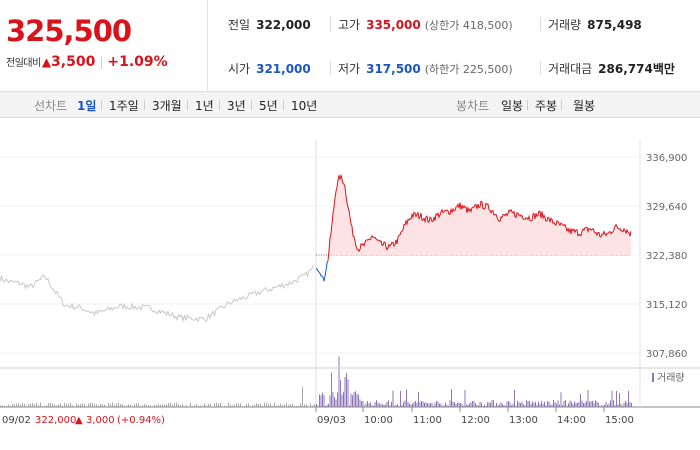 The height and width of the screenshot is (450, 700). Describe the element at coordinates (427, 420) in the screenshot. I see `x-tick-label: 11:00` at that location.